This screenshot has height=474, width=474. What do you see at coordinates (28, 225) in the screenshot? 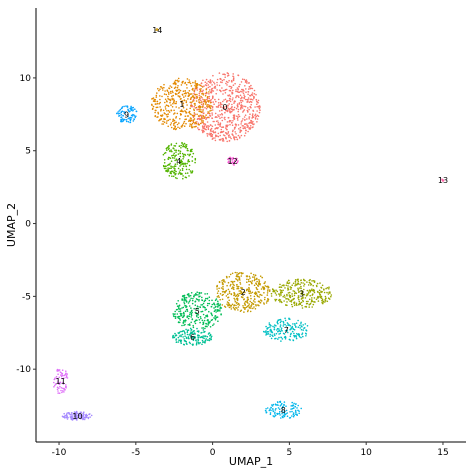
I see `y-tick-label: 0` at bounding box center [28, 225].